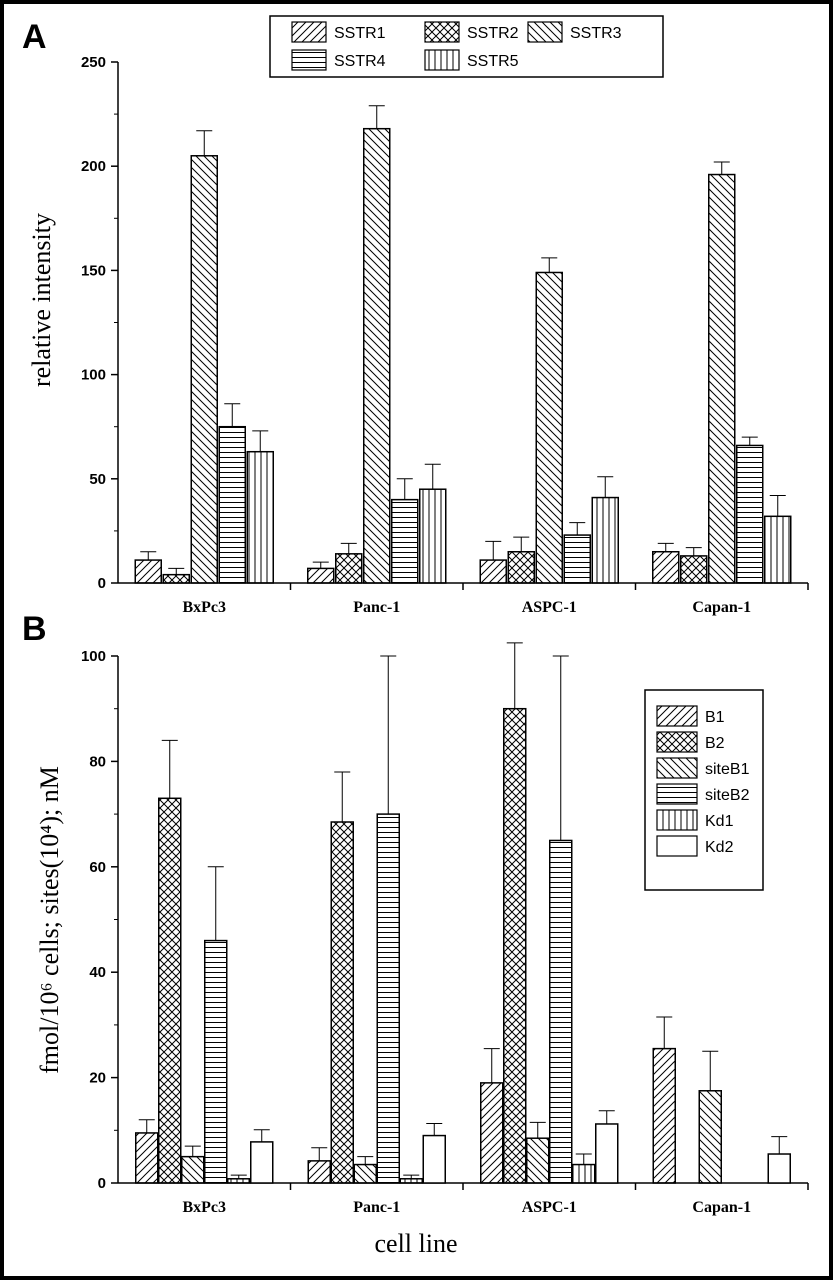 The image size is (833, 1280). What do you see at coordinates (97, 972) in the screenshot?
I see `y-tick-label: 40` at bounding box center [97, 972].